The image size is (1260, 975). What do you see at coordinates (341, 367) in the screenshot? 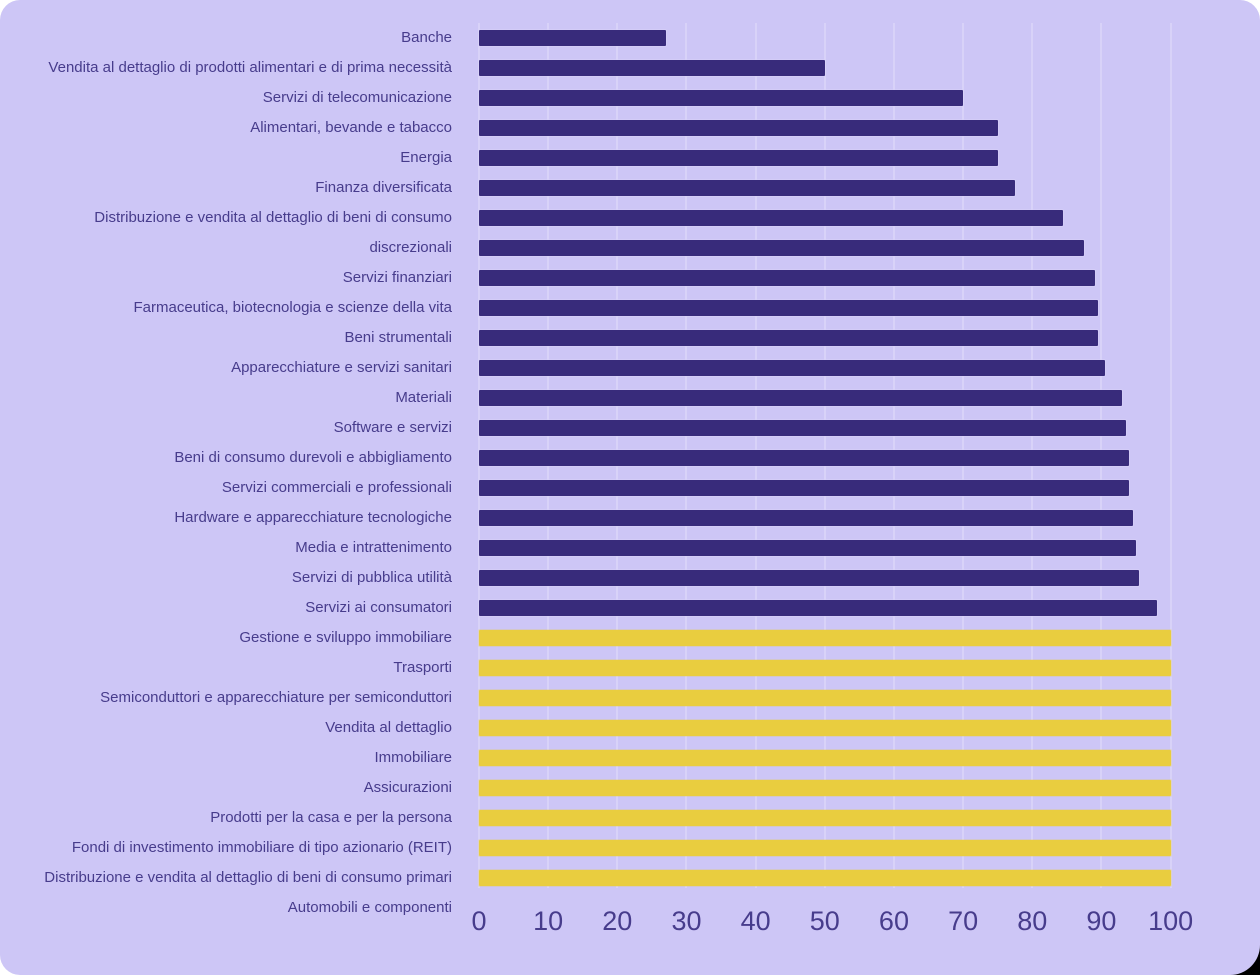
I see `category-label: Apparecchiature e servizi sanitari` at bounding box center [341, 367].